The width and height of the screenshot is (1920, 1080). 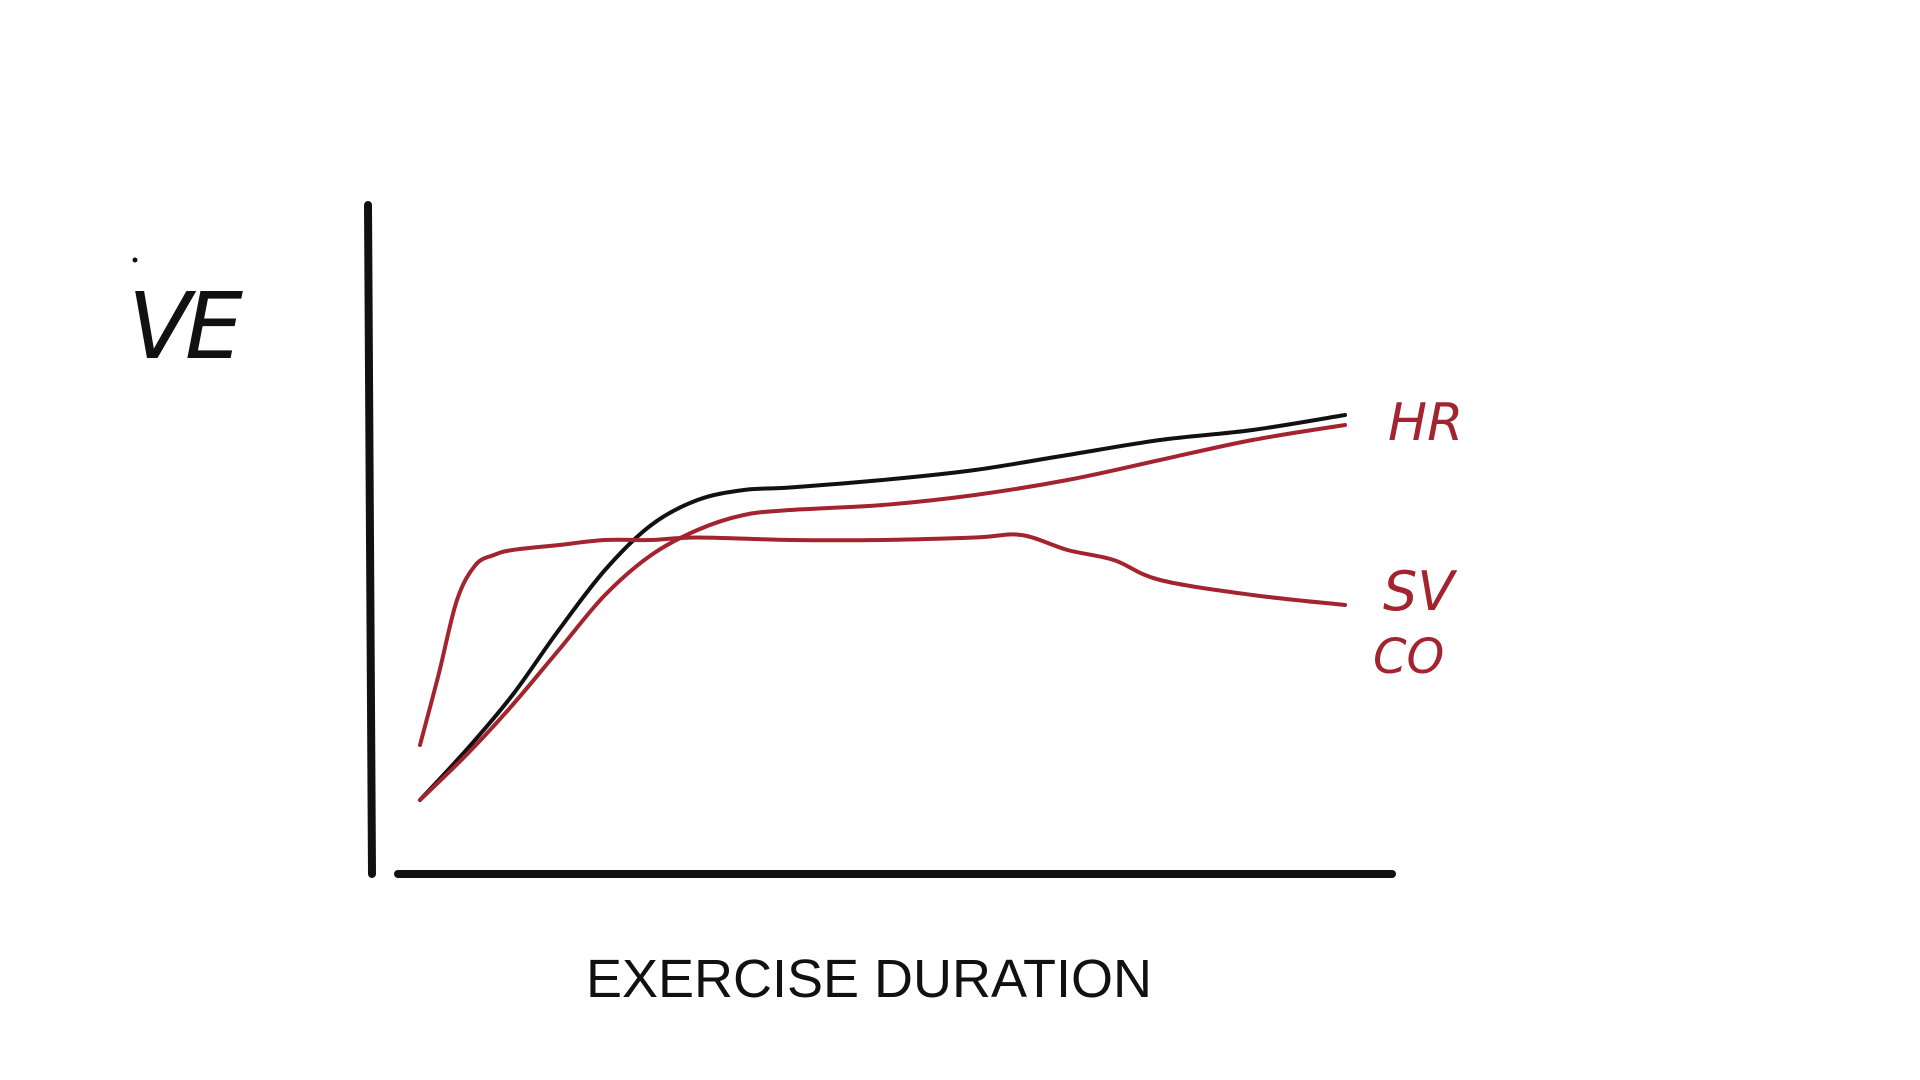 I want to click on series-label-sv: SV, so click(x=1420, y=591).